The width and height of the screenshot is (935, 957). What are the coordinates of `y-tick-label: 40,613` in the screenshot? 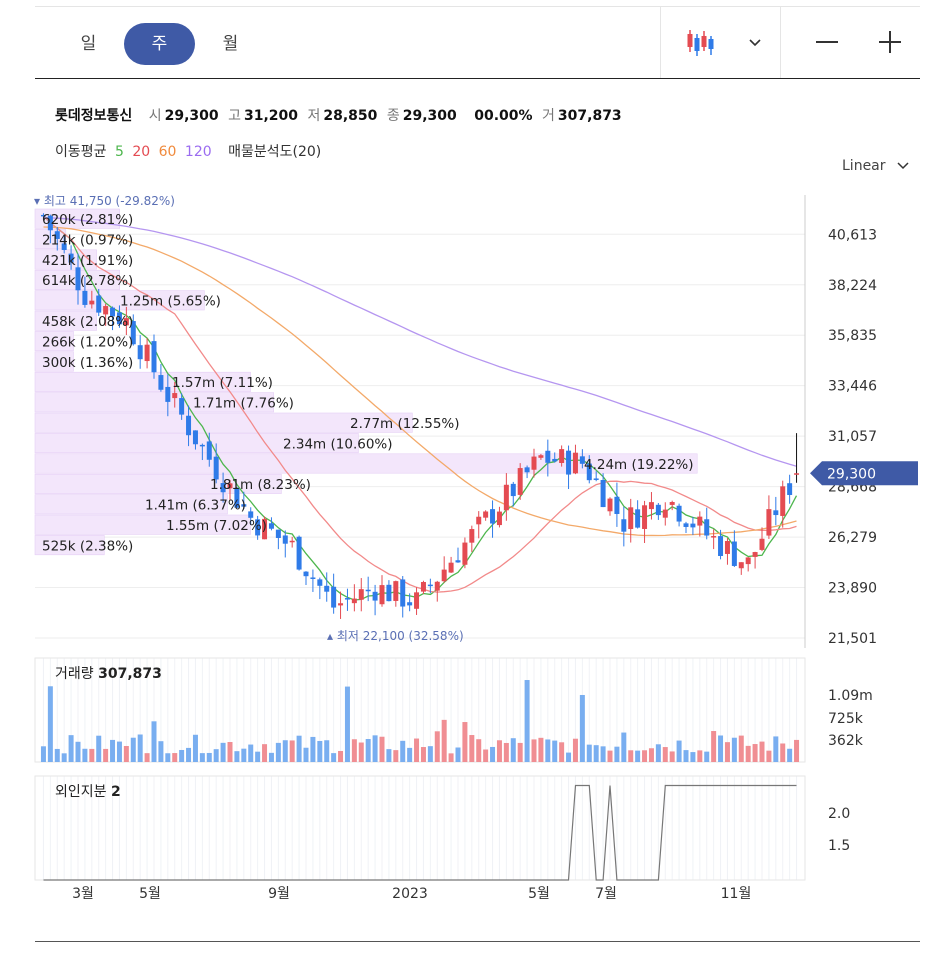 It's located at (852, 235).